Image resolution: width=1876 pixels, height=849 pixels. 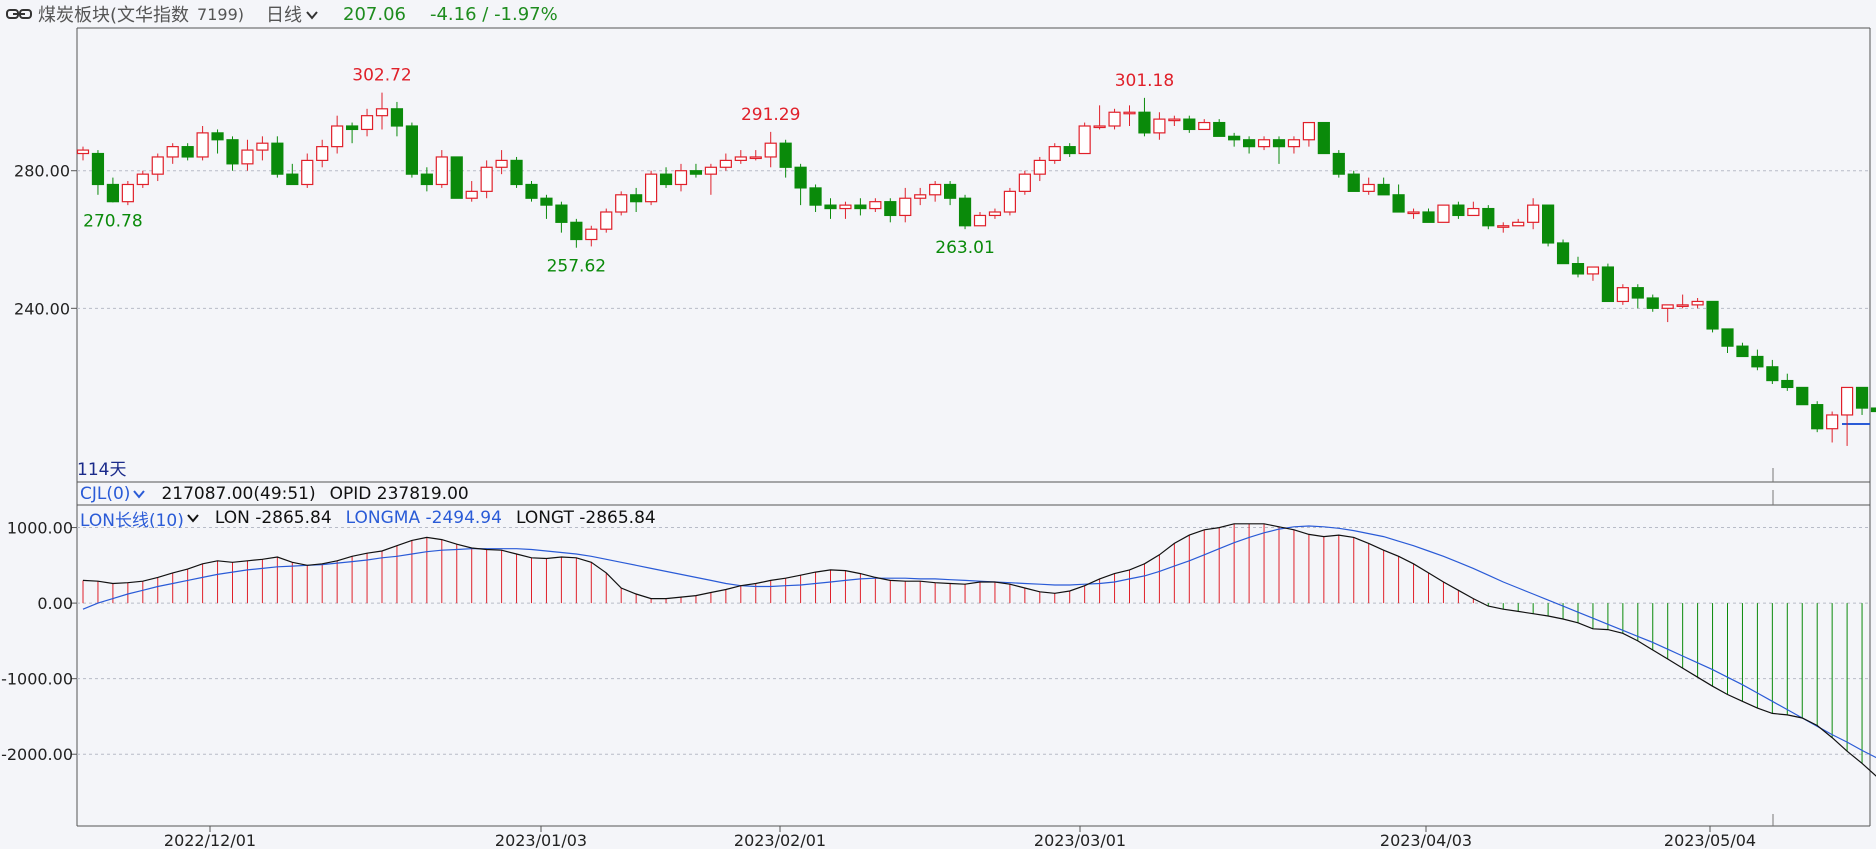 I want to click on period-selector: 日线, so click(x=292, y=14).